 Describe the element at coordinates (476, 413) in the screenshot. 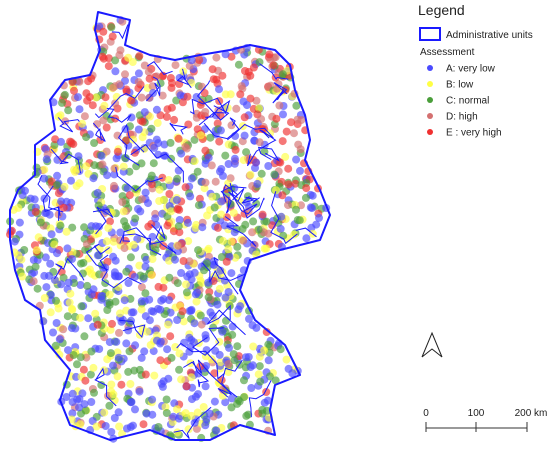

I see `scale-label: 100` at that location.